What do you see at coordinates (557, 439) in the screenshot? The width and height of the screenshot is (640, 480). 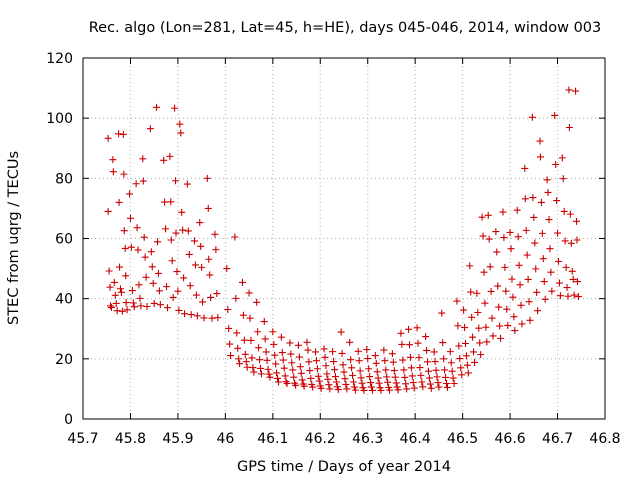 I see `x-tick-label: 46.7` at bounding box center [557, 439].